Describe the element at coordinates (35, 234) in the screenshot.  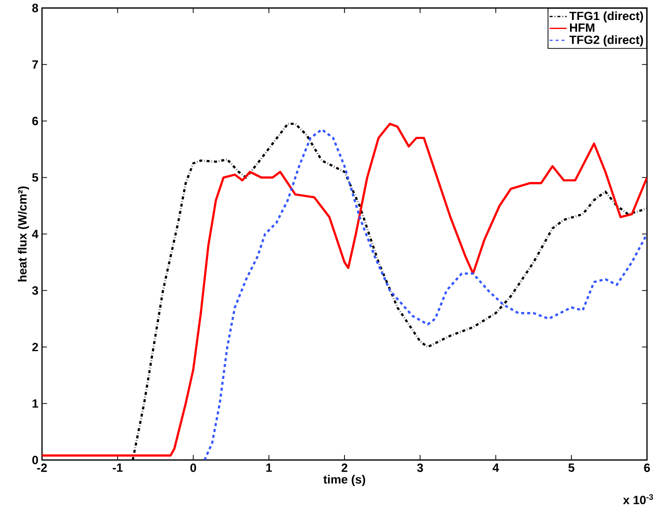
I see `y-tick-label: 4` at that location.